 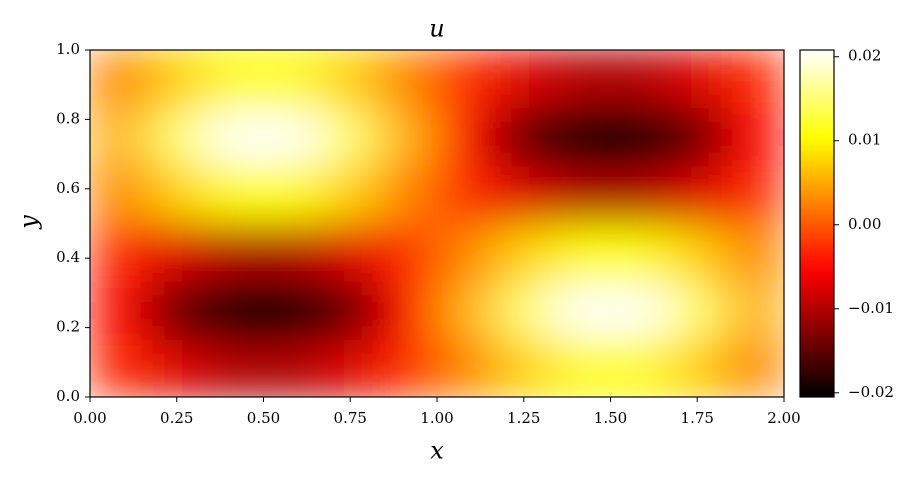 I want to click on x-axis-label: x, so click(x=437, y=451).